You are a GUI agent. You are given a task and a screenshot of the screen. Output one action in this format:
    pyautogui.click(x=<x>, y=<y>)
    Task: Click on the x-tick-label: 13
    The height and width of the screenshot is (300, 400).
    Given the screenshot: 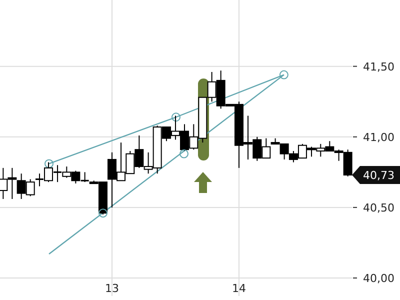 What is the action you would take?
    pyautogui.click(x=112, y=288)
    